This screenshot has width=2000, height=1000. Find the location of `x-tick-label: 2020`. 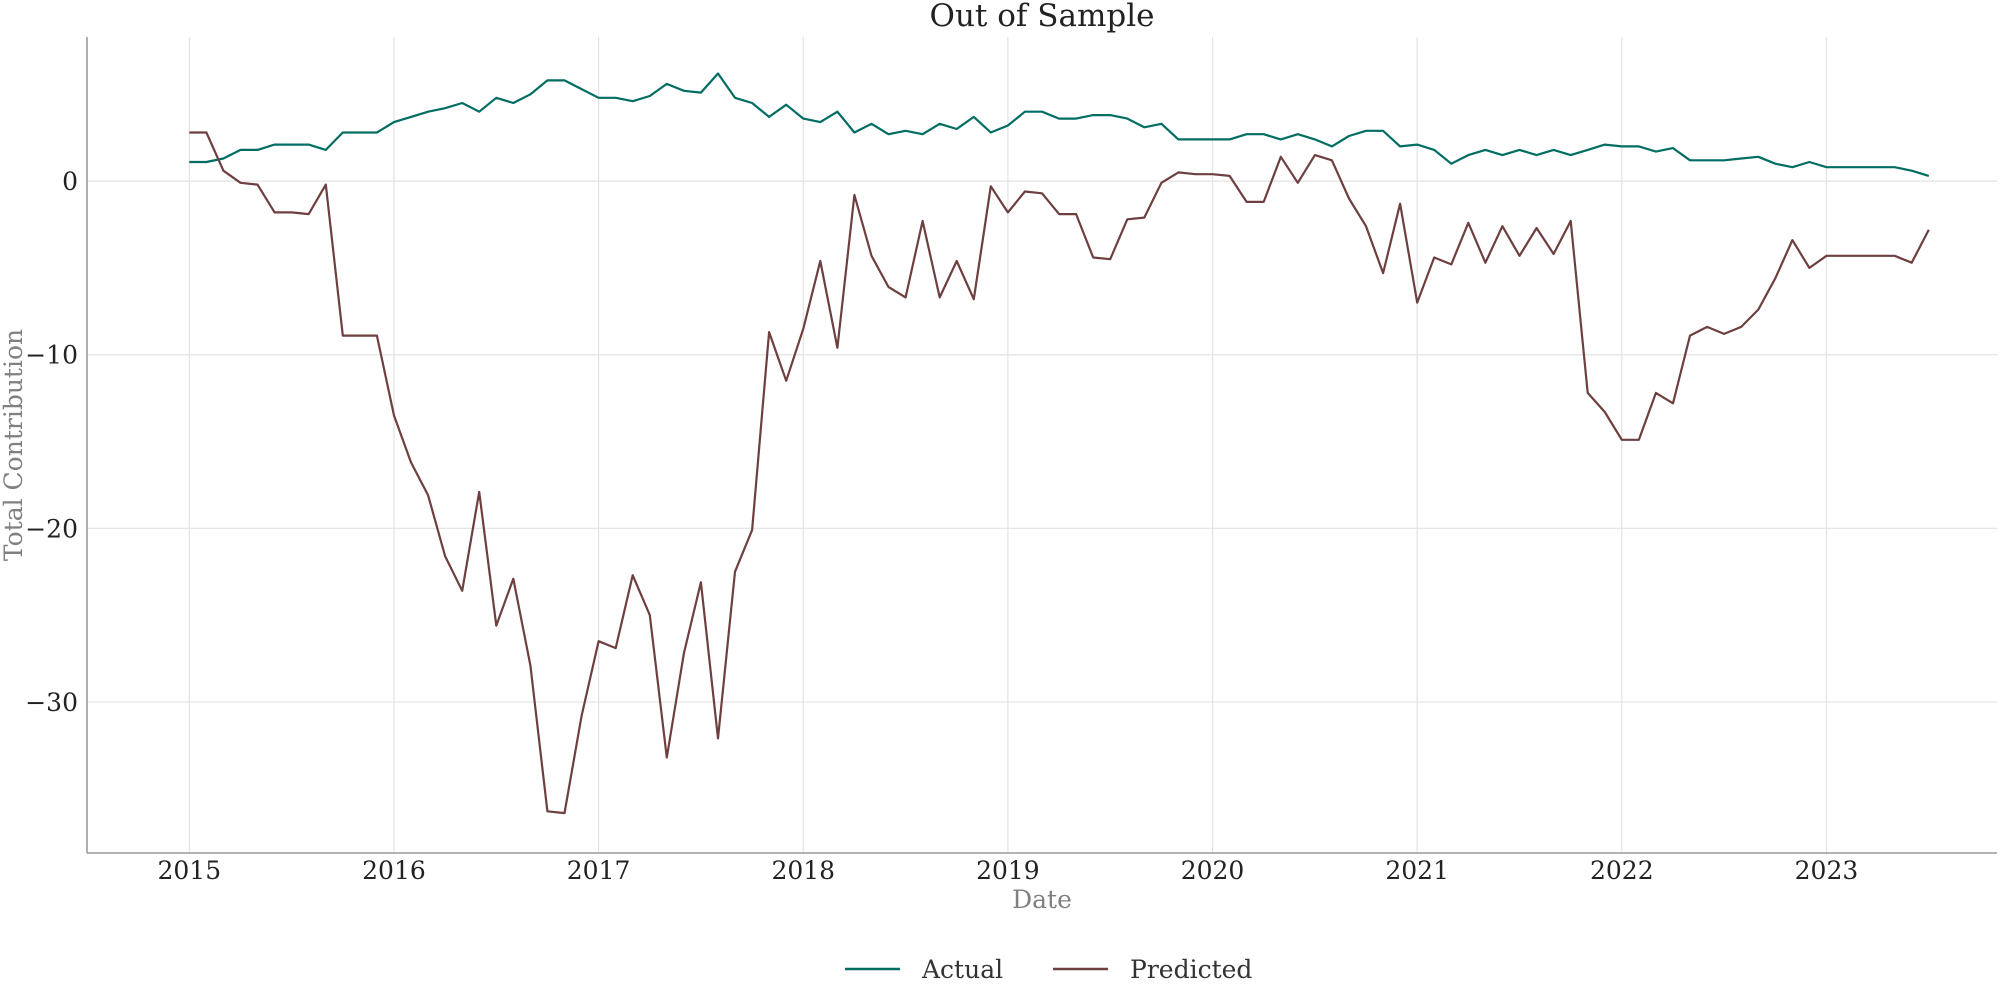

x-tick-label: 2020 is located at coordinates (1213, 870).